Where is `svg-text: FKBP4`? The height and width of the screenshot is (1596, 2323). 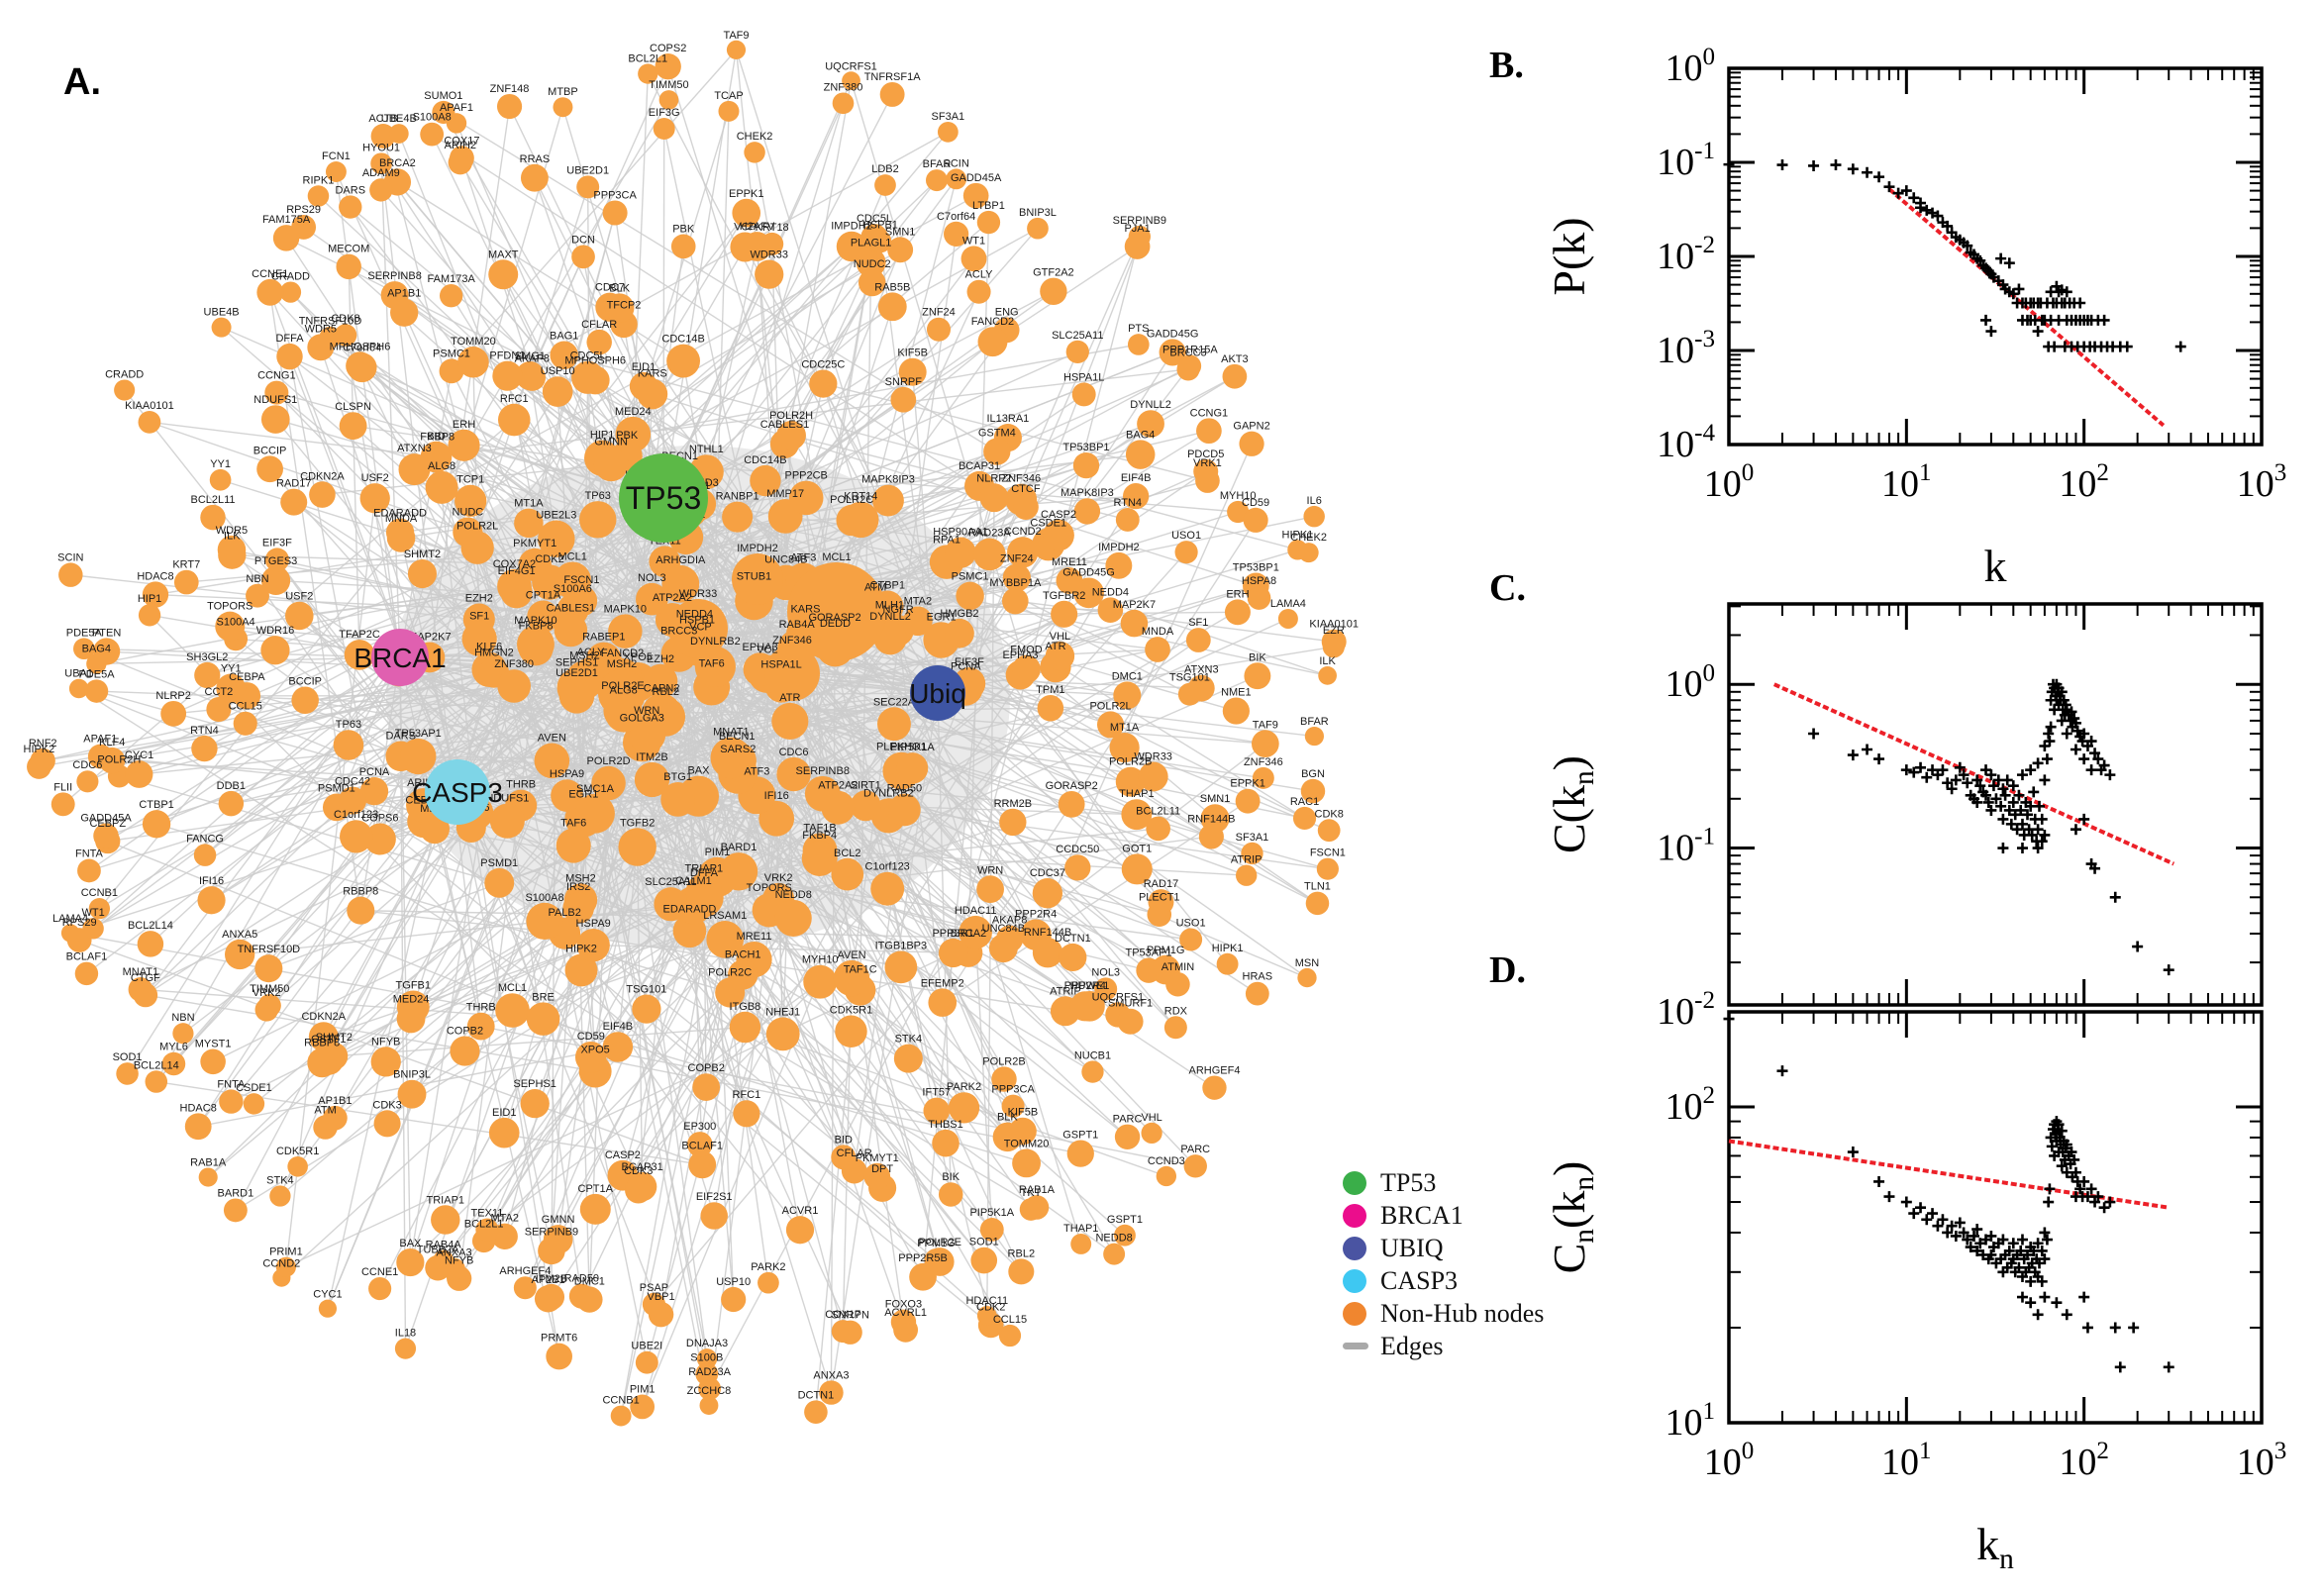 svg-text: FKBP4 is located at coordinates (819, 836).